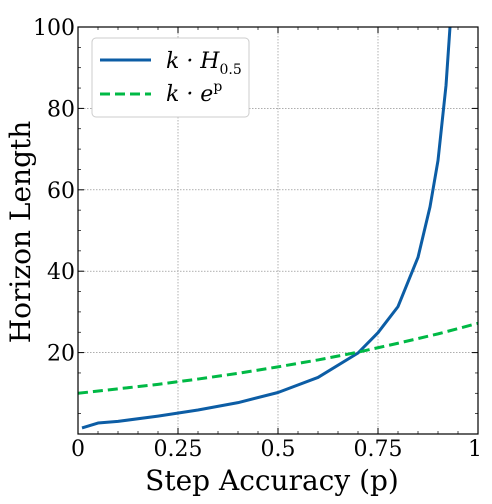 This screenshot has width=492, height=504. What do you see at coordinates (475, 449) in the screenshot?
I see `x-tick-label: 1` at bounding box center [475, 449].